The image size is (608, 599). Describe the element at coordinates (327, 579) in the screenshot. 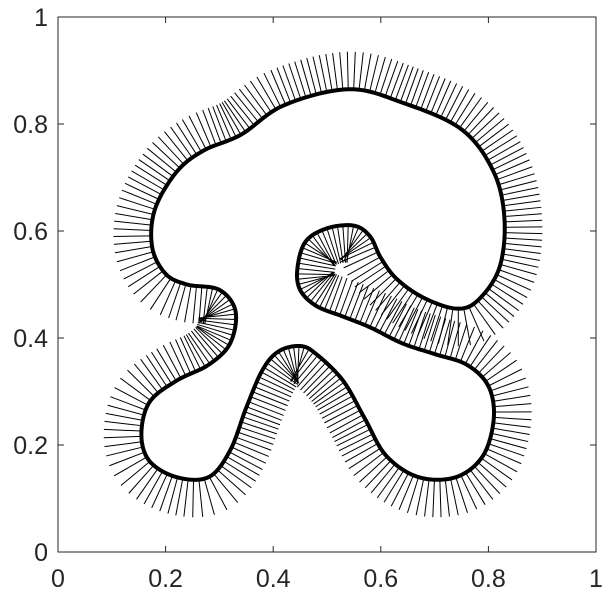

I see `x-tick-labels: 0 0.2 0.4 0.6 0.8 1` at that location.